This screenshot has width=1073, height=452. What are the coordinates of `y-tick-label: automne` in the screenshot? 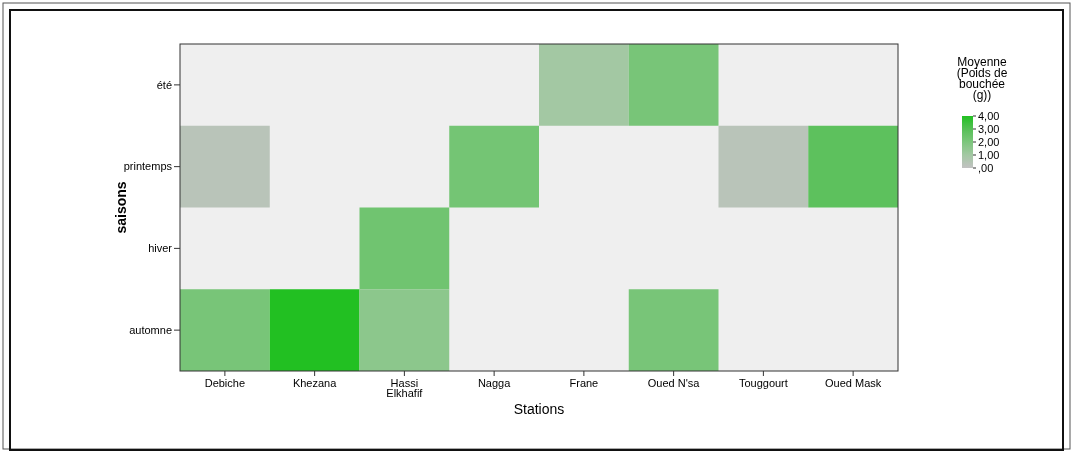 It's located at (150, 329).